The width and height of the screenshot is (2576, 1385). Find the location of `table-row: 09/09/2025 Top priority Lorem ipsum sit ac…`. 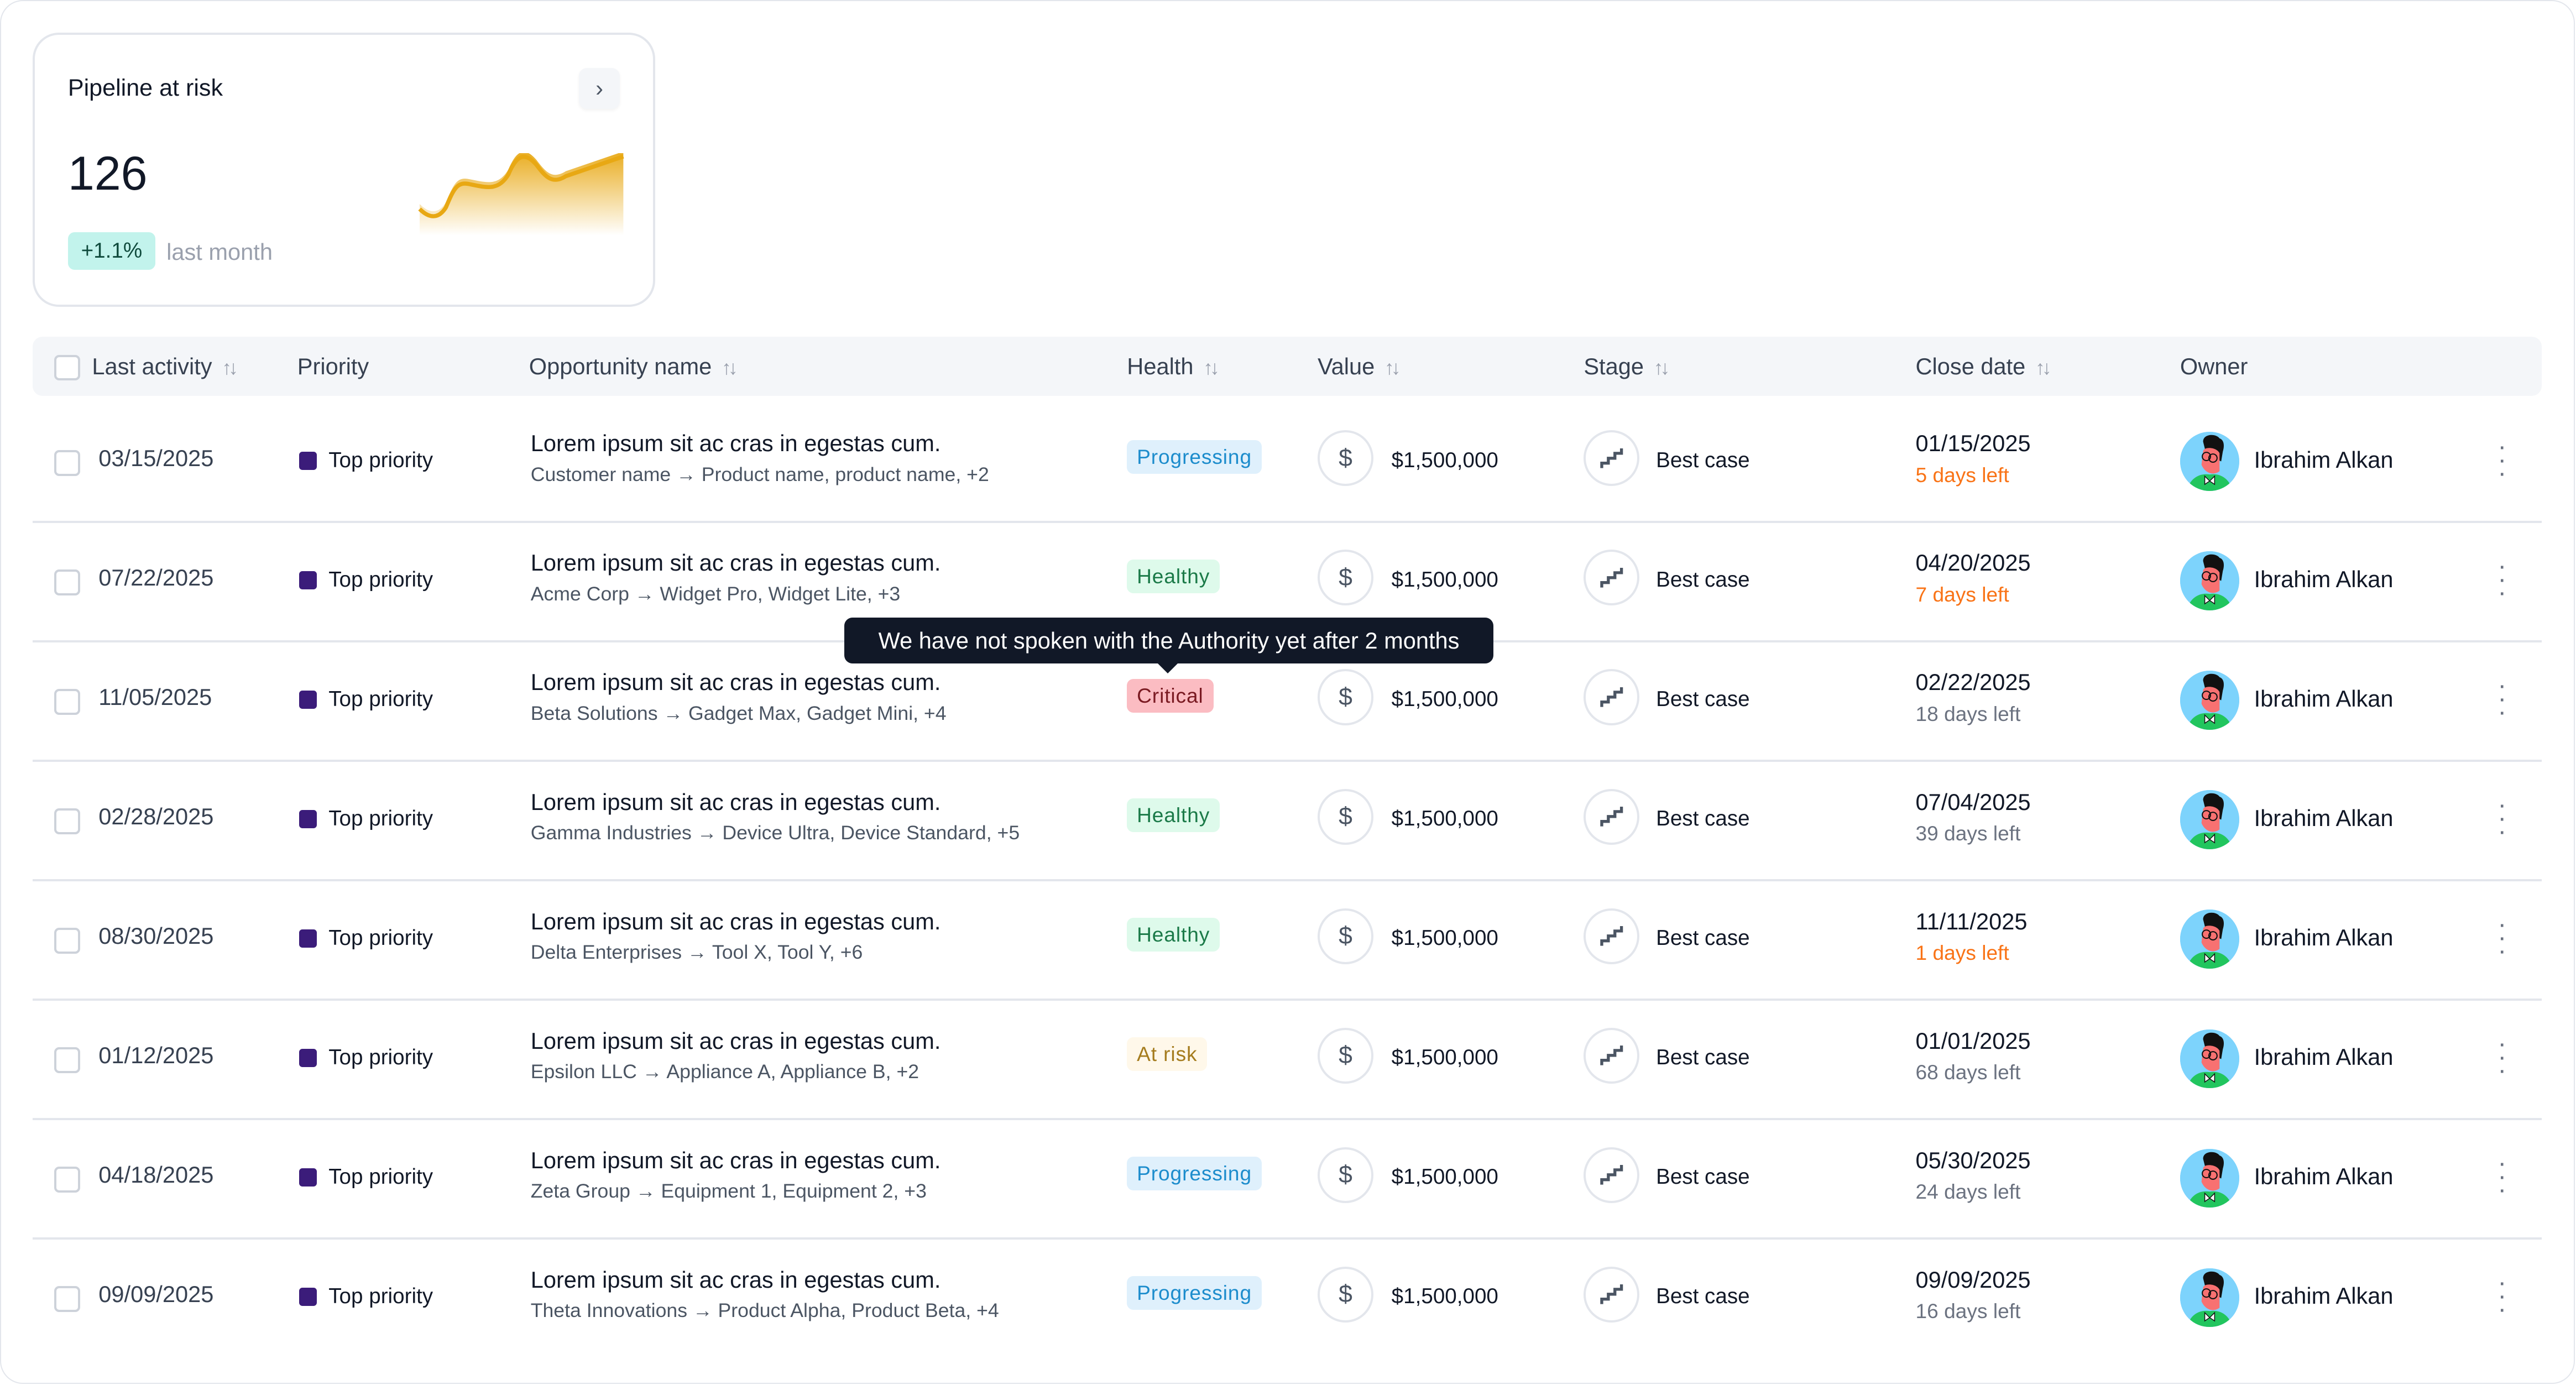

table-row: 09/09/2025 Top priority Lorem ipsum sit ac… is located at coordinates (1287, 1297).